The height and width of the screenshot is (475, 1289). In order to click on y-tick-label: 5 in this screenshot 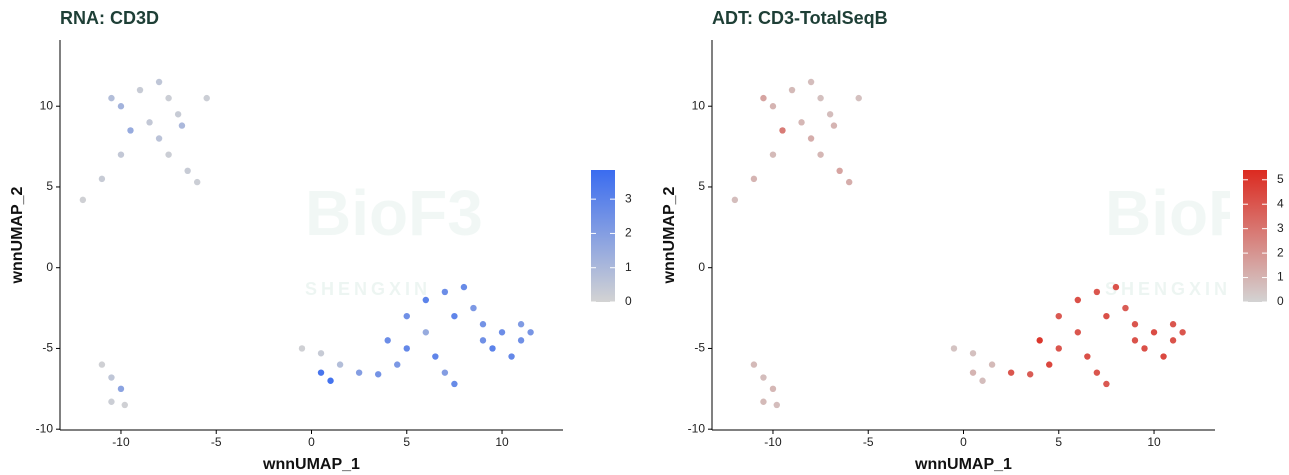, I will do `click(701, 186)`.